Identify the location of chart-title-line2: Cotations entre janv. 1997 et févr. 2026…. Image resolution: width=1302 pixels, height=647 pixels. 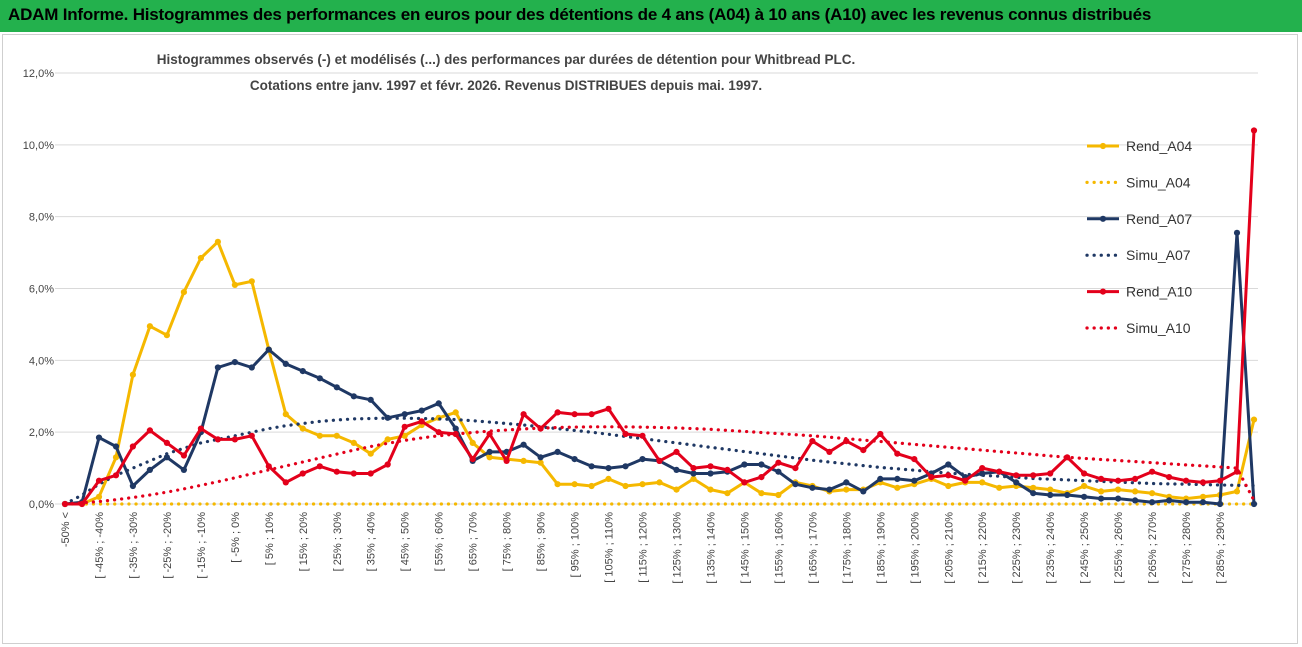
(506, 85).